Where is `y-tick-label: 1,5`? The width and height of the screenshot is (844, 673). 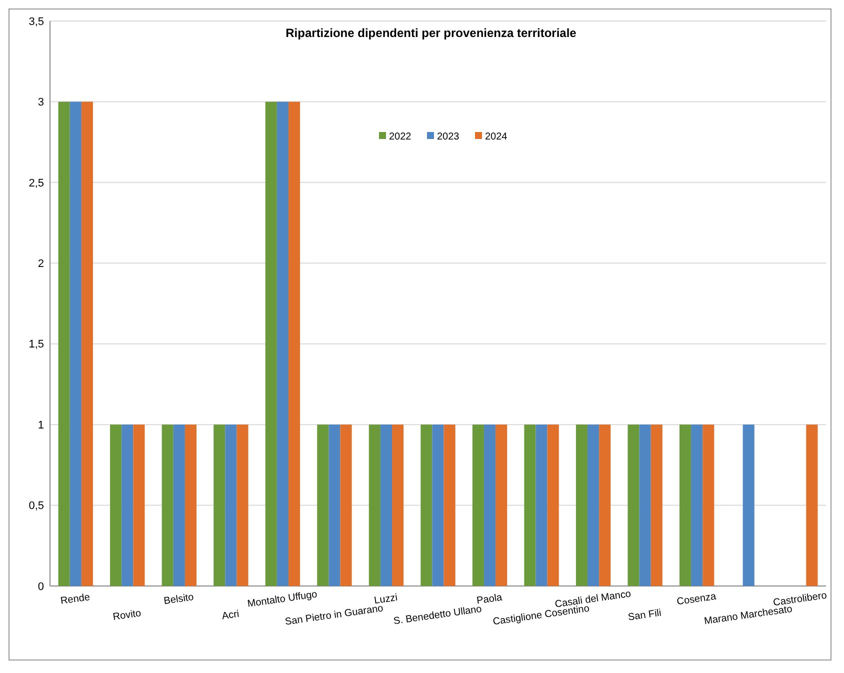
y-tick-label: 1,5 is located at coordinates (36, 344).